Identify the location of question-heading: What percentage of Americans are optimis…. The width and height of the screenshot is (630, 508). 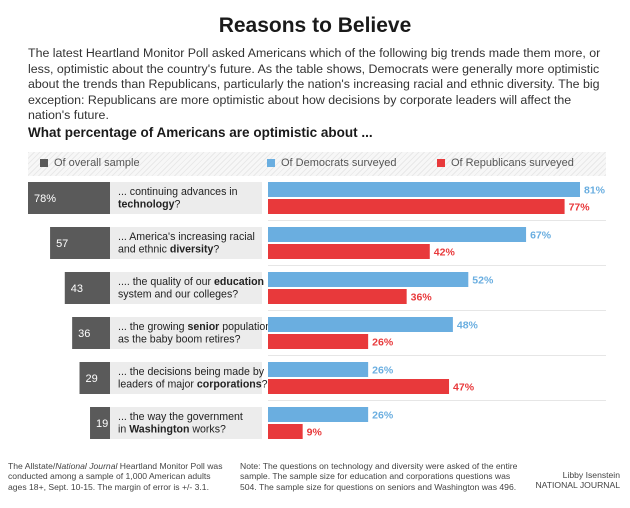
(200, 132).